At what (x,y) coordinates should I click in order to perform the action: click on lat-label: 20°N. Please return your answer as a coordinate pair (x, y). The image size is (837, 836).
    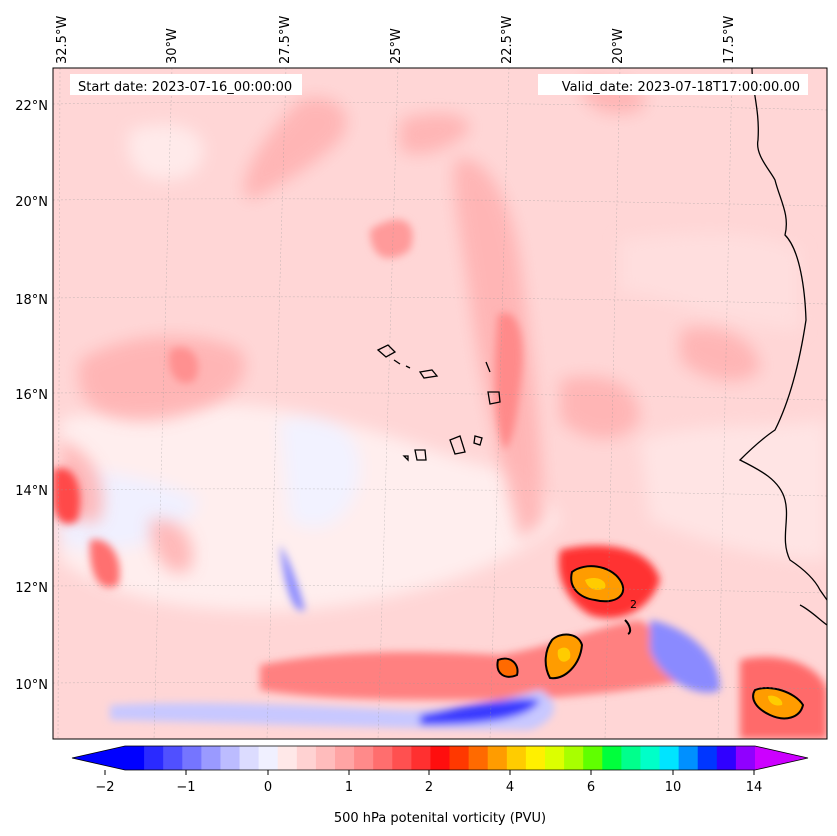
    Looking at the image, I should click on (31, 202).